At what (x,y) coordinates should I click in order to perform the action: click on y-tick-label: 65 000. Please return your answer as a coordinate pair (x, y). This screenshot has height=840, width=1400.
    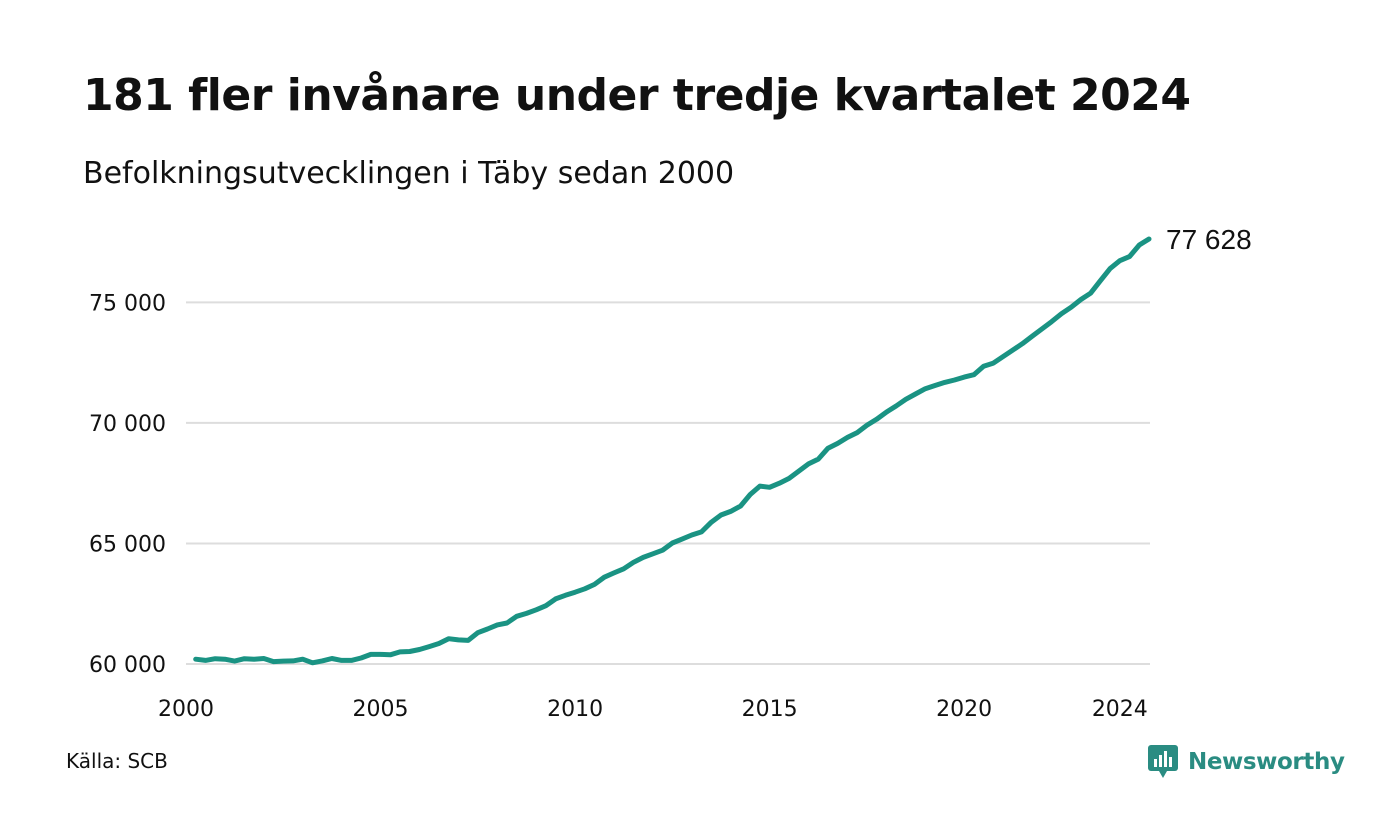
    Looking at the image, I should click on (127, 544).